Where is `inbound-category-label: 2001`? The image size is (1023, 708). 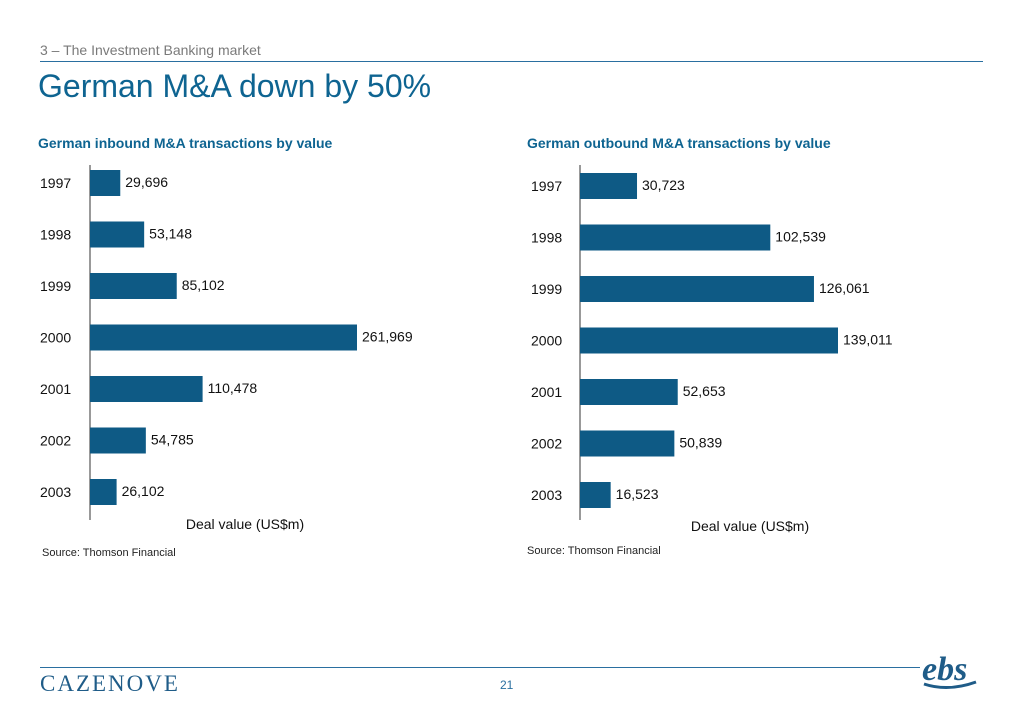 inbound-category-label: 2001 is located at coordinates (55, 389).